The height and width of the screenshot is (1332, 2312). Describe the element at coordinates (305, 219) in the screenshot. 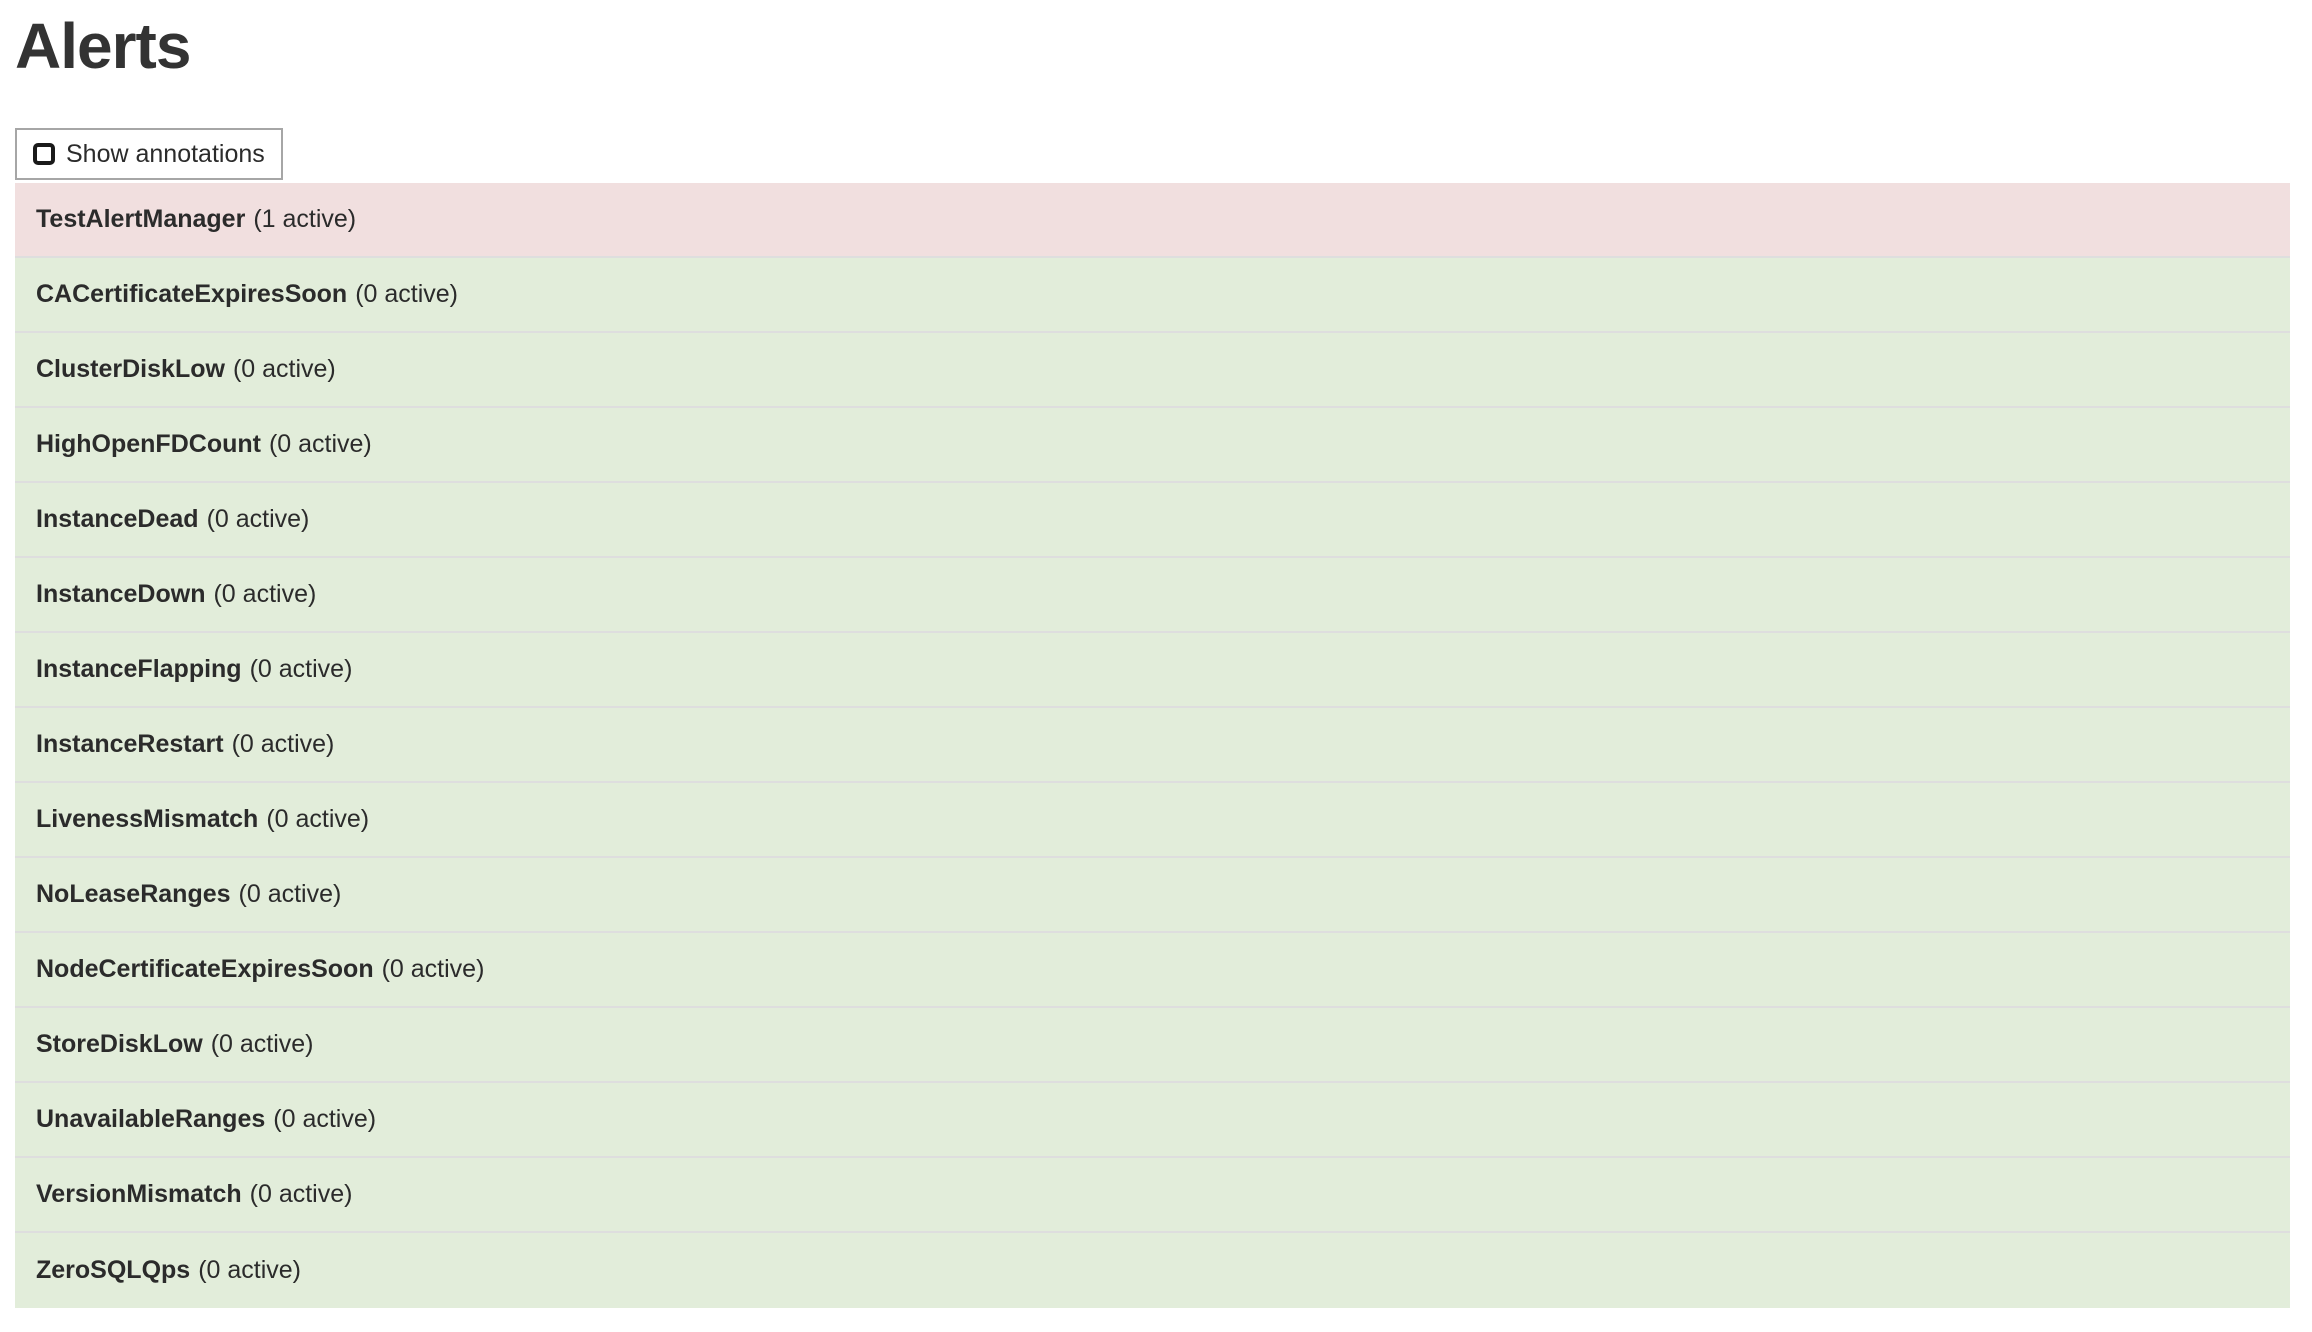

I see `alert-active-count: (1 active)` at that location.